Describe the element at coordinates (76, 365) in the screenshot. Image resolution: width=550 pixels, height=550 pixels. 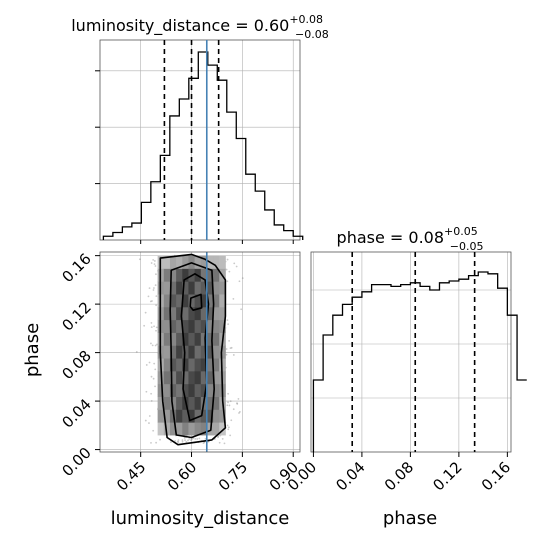
I see `y-tick-label: 0.08` at that location.